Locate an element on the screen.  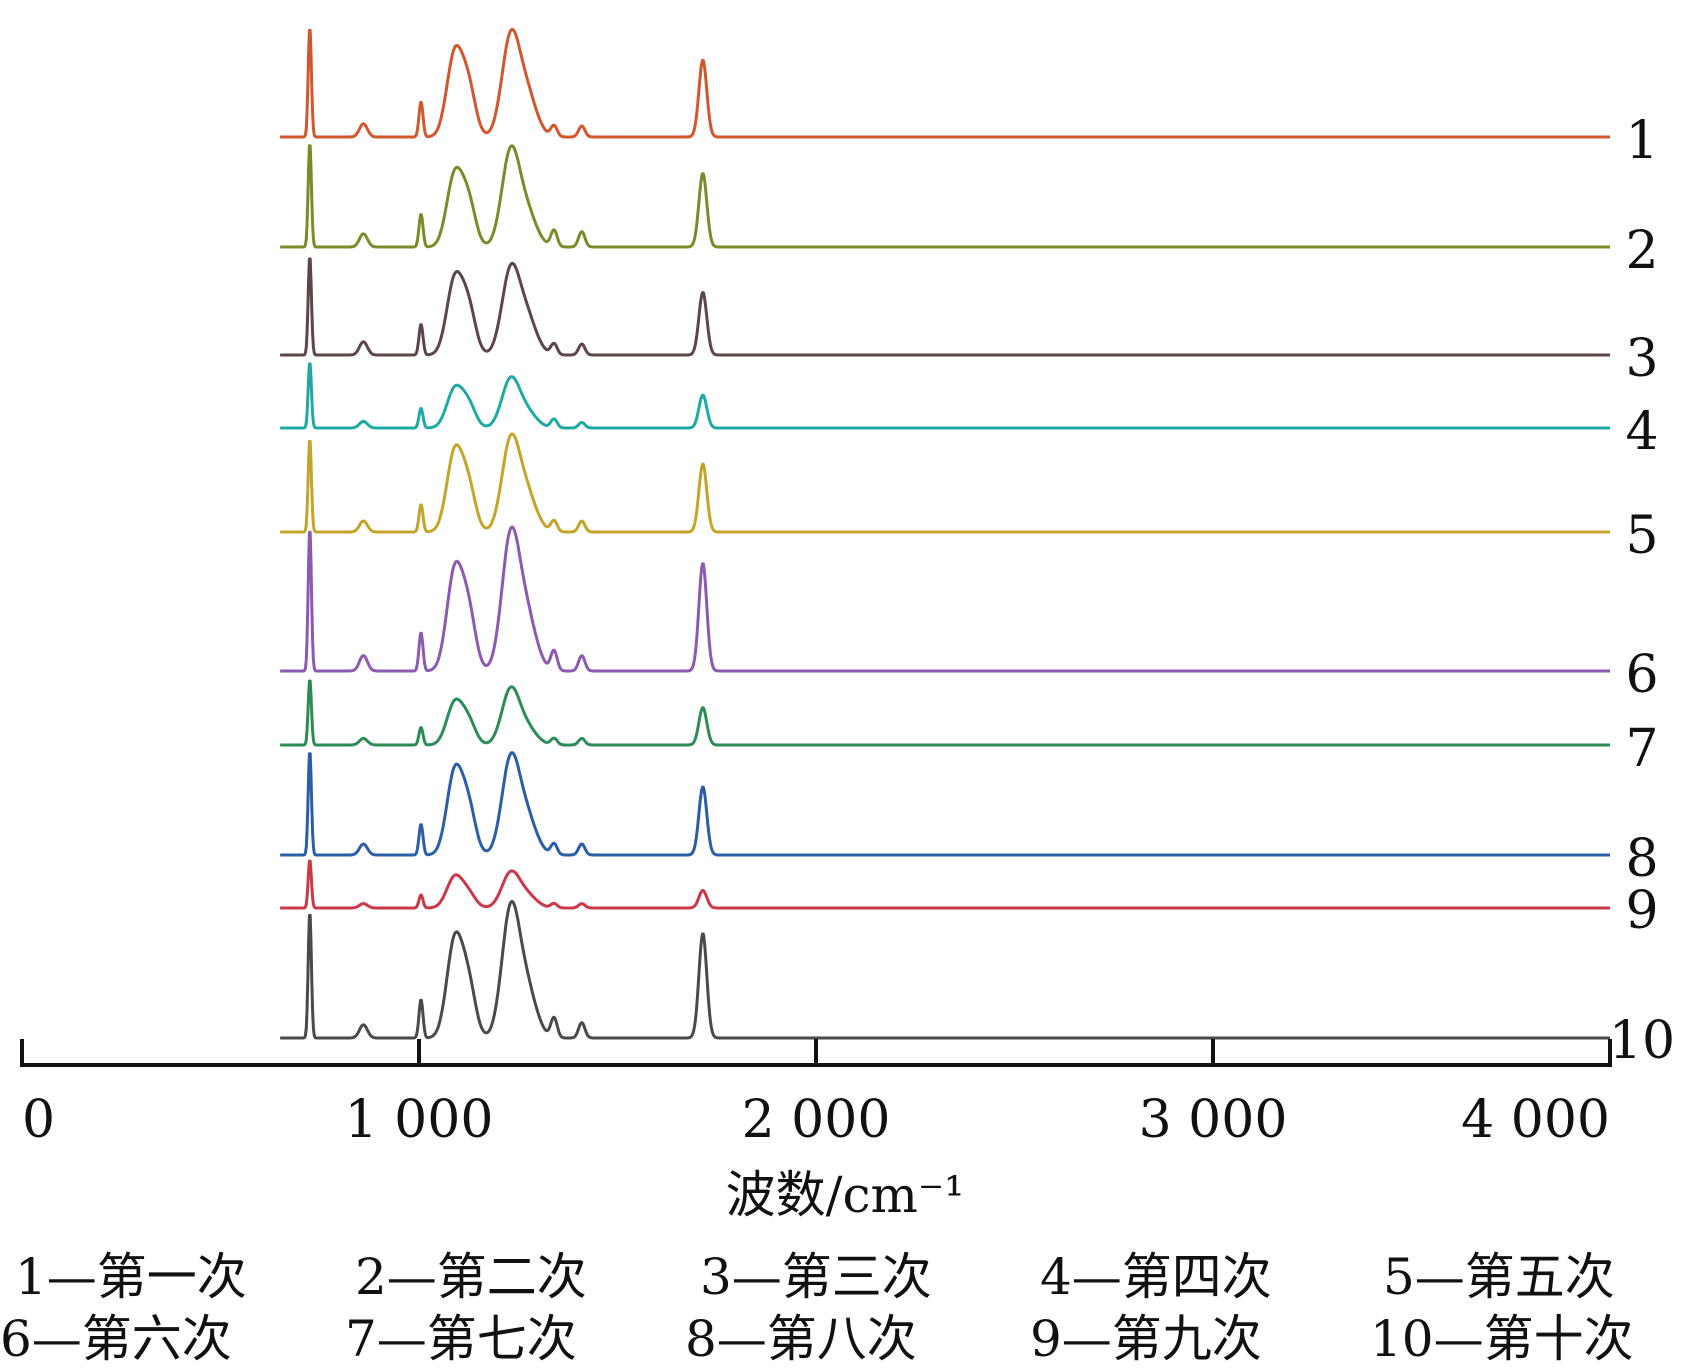
legend-item-8: 8—第八次 is located at coordinates (801, 1339).